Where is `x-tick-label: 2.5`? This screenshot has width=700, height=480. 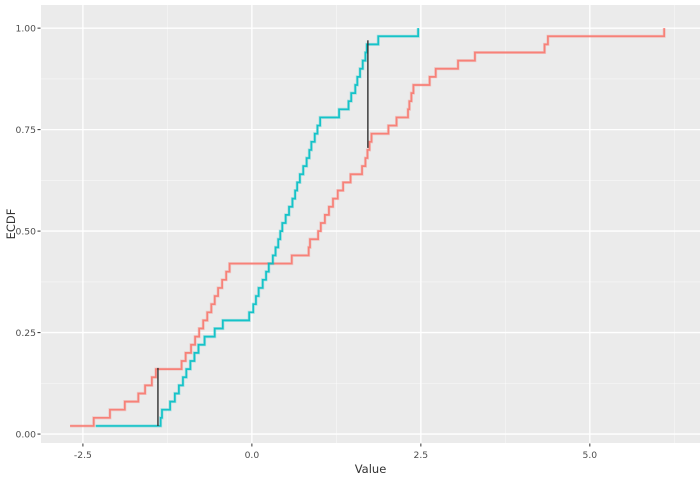
x-tick-label: 2.5 is located at coordinates (421, 455).